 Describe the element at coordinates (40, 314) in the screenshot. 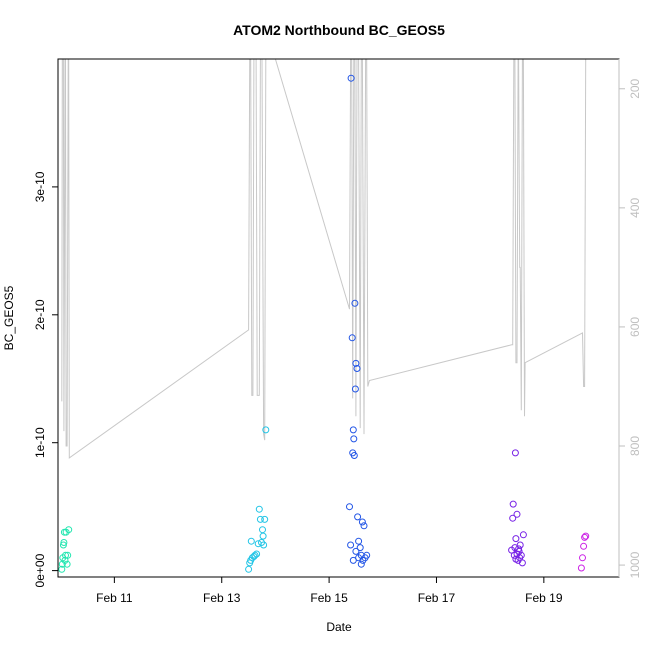

I see `y-tick-label: 2e-10` at that location.